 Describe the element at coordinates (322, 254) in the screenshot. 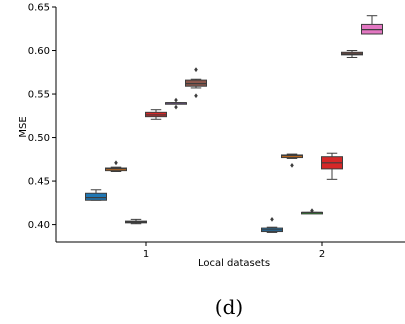

I see `x-tick-label: 2` at that location.